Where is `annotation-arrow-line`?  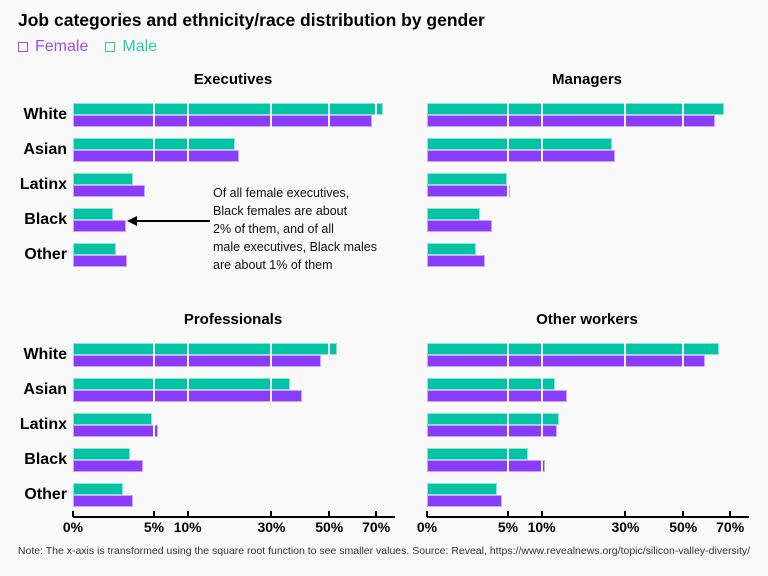
annotation-arrow-line is located at coordinates (173, 221).